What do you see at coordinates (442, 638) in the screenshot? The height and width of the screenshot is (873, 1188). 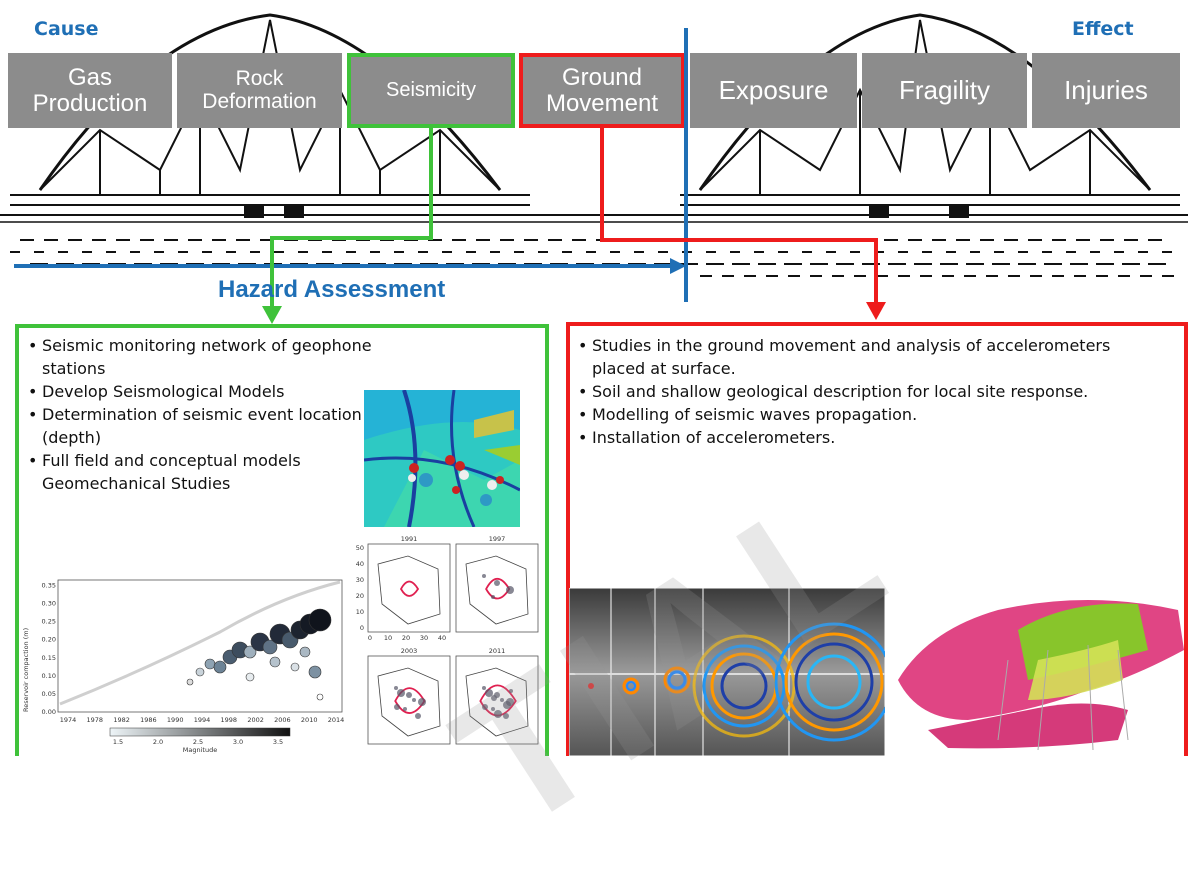 I see `map-x-tick-label: 40` at bounding box center [442, 638].